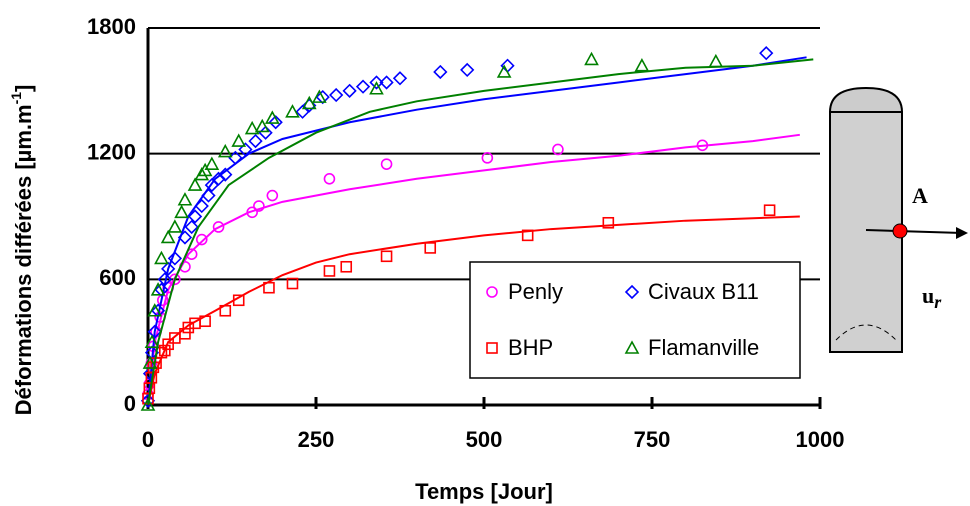 This screenshot has width=970, height=506. What do you see at coordinates (130, 403) in the screenshot?
I see `y-tick-label: 0` at bounding box center [130, 403].